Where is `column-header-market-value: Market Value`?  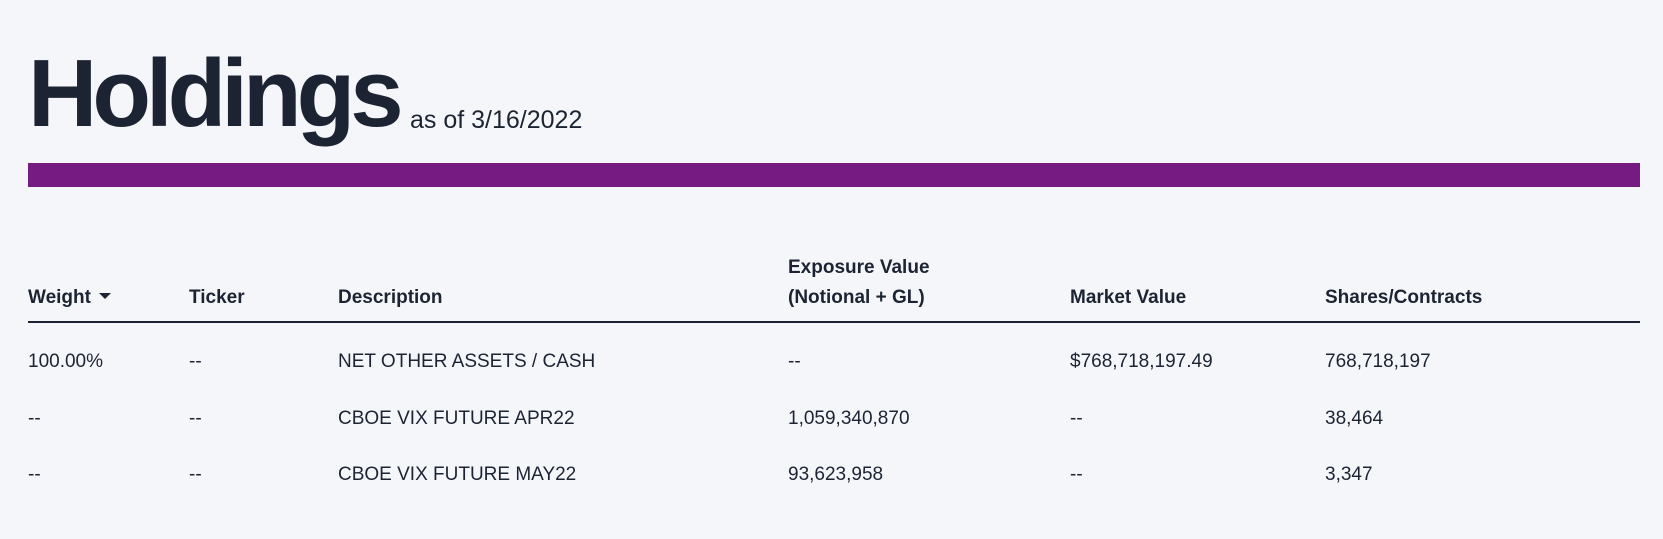
column-header-market-value: Market Value is located at coordinates (1128, 298).